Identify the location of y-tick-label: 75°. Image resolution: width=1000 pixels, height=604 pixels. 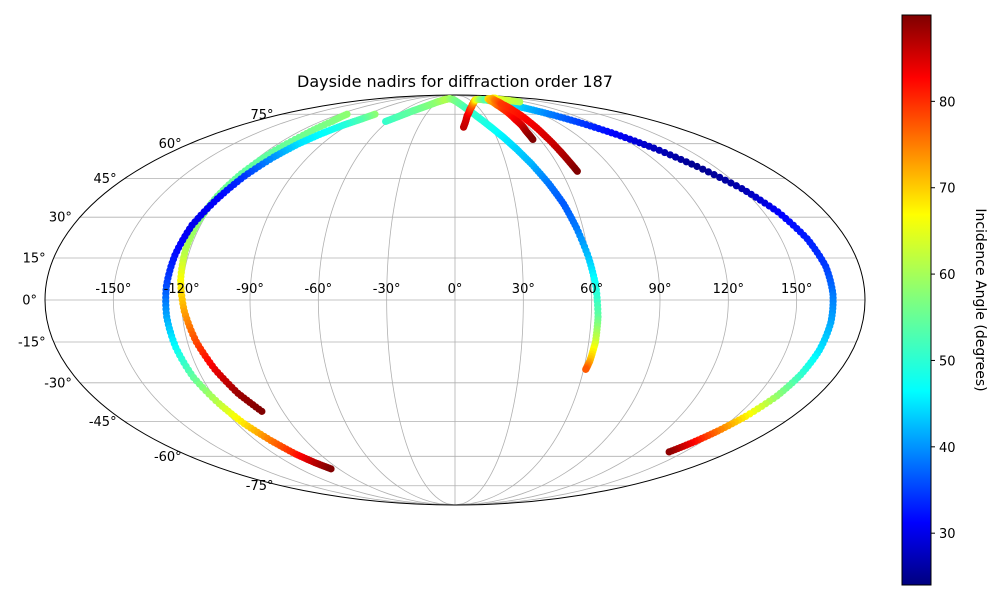
(261, 115).